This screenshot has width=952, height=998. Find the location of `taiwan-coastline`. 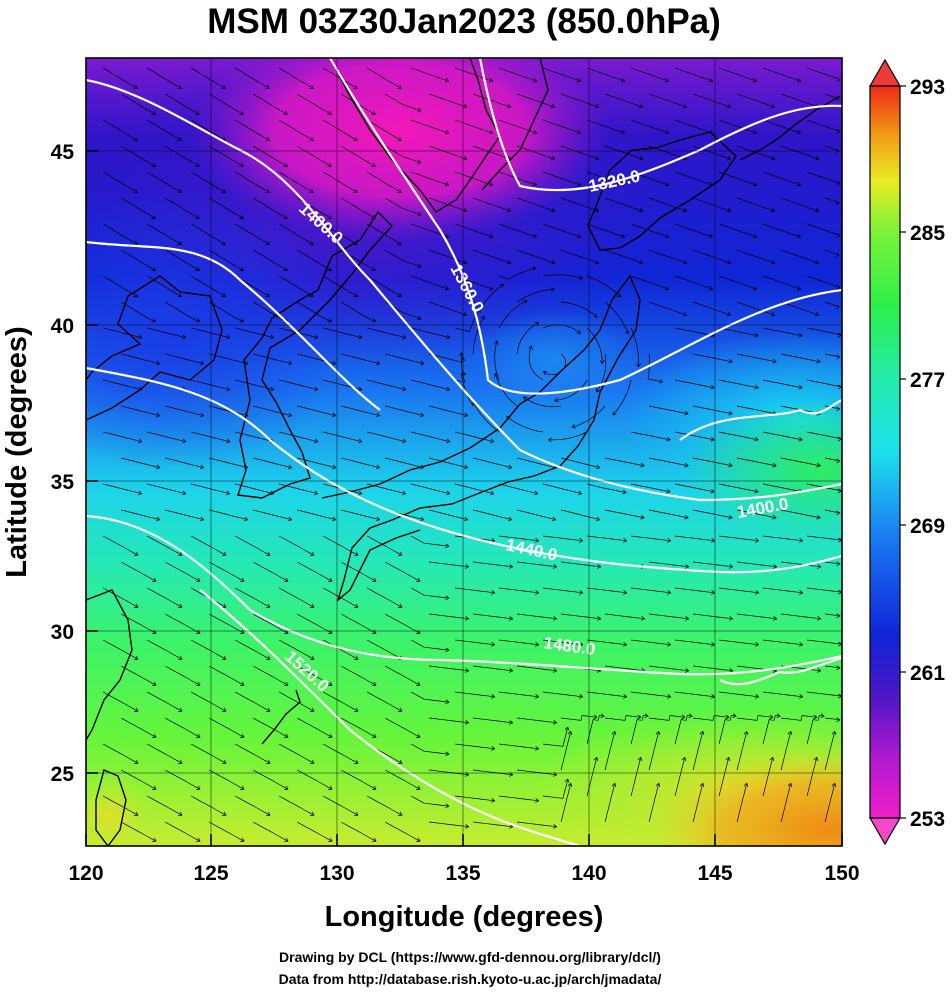

taiwan-coastline is located at coordinates (111, 807).